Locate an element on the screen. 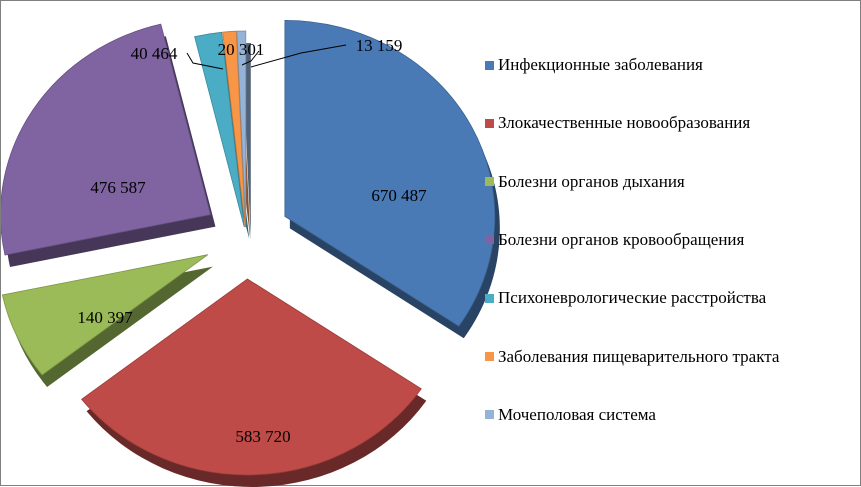 This screenshot has height=487, width=861. legend-item: Мочеполовая система is located at coordinates (570, 415).